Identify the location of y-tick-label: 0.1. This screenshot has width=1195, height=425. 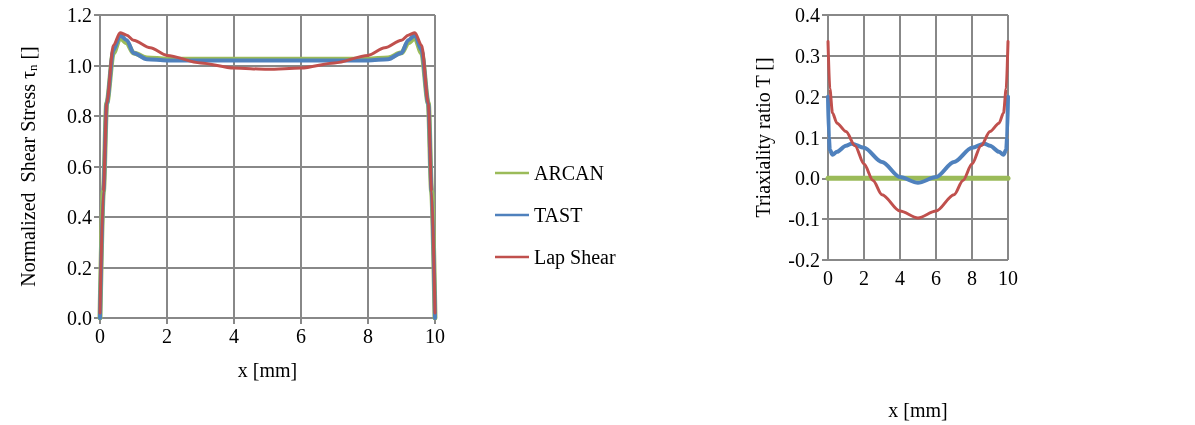
(807, 137).